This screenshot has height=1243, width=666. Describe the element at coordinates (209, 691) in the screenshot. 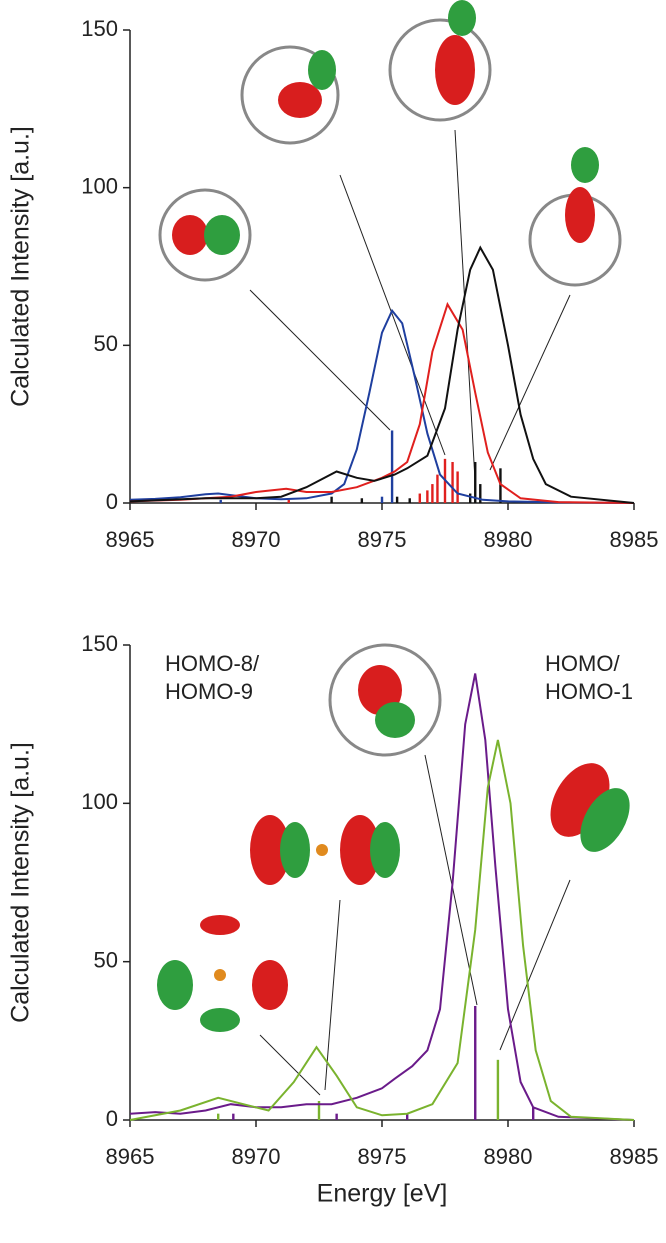

I see `annotation: HOMO-9` at that location.